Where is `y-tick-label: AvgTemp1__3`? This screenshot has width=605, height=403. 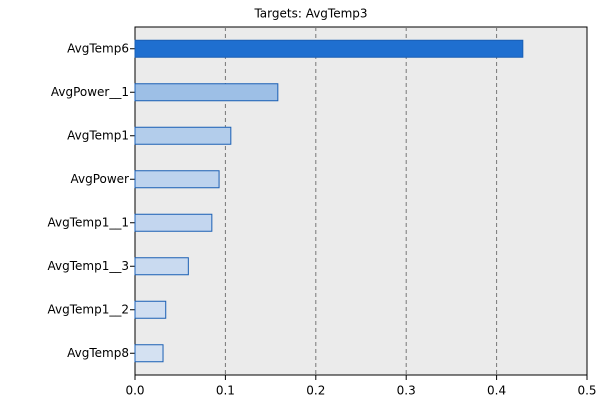 y-tick-label: AvgTemp1__3 is located at coordinates (88, 266).